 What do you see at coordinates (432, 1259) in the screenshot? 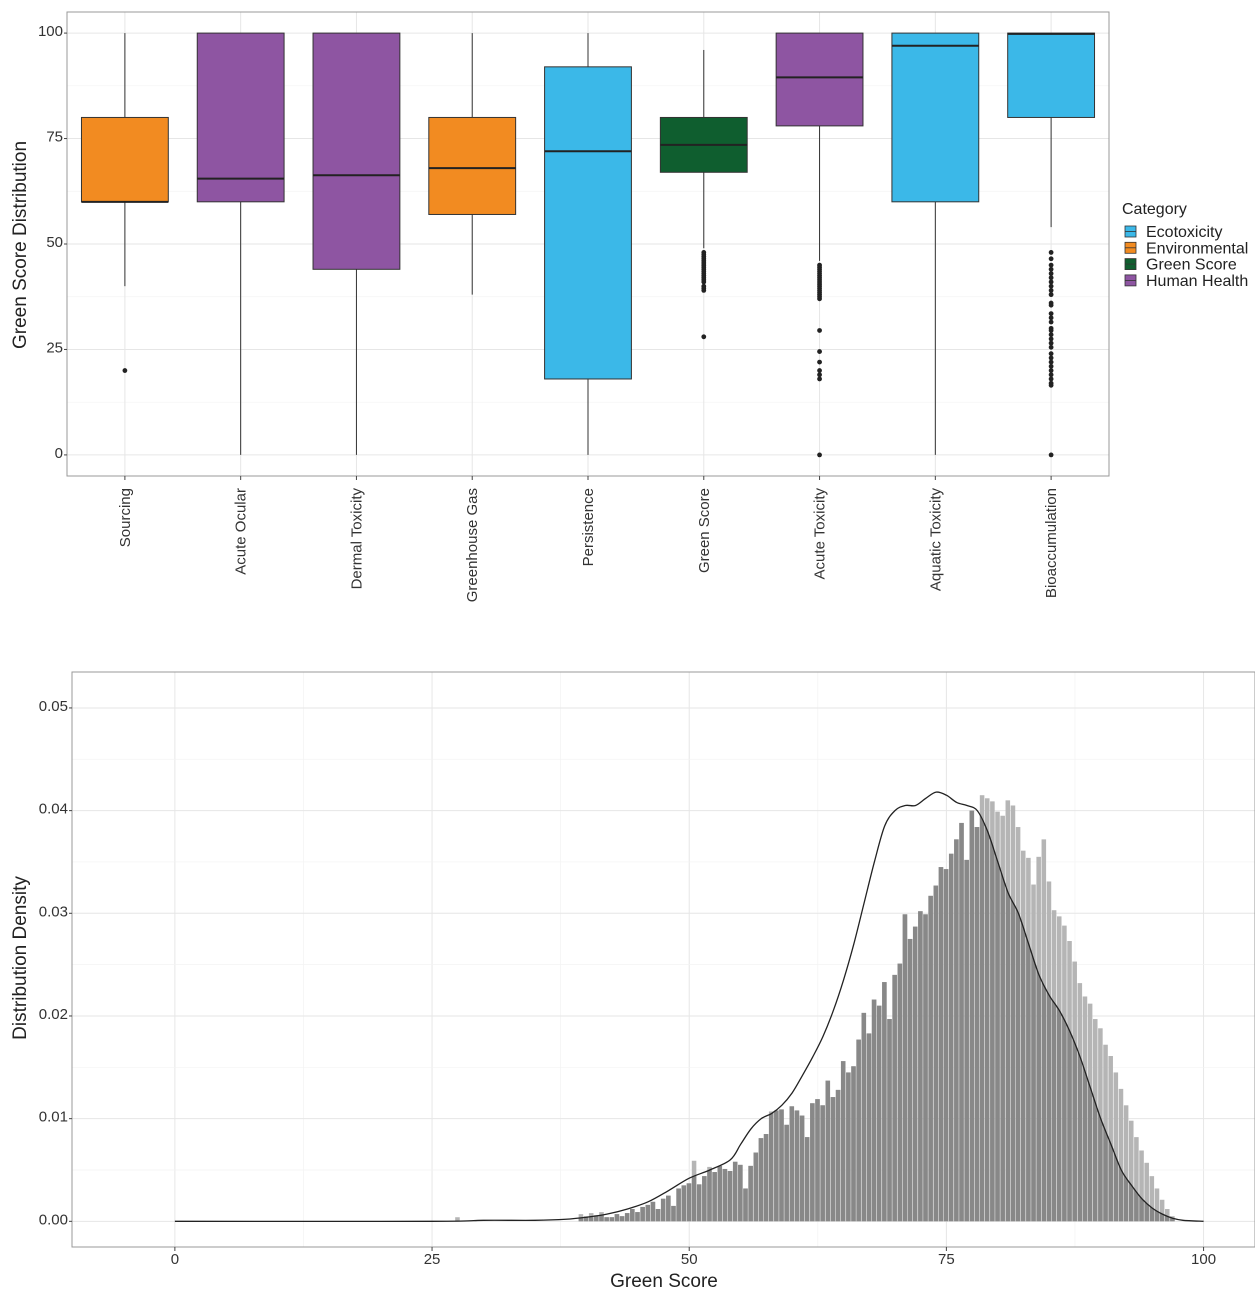
I see `histogram-x-tick-label: 25` at bounding box center [432, 1259].